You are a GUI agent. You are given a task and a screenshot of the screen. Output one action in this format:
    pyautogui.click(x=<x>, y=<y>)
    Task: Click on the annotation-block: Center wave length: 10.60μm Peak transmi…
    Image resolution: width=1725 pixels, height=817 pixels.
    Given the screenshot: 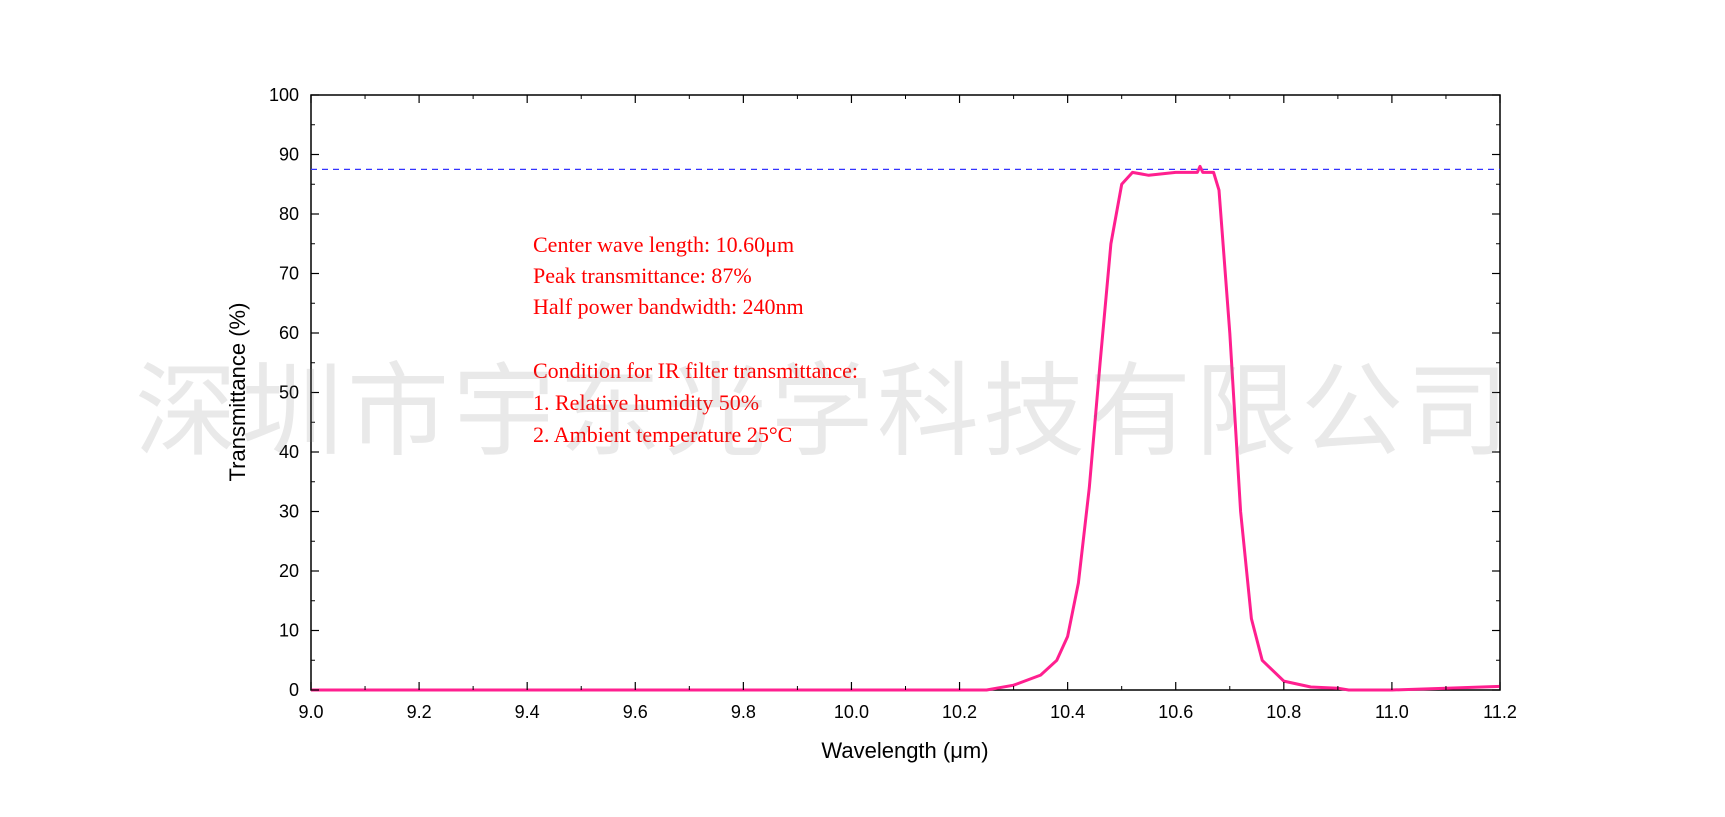 What is the action you would take?
    pyautogui.click(x=695, y=339)
    